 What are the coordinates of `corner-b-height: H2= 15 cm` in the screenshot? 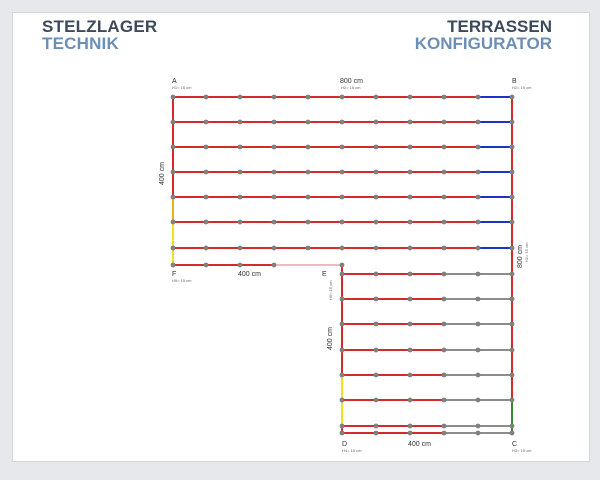 It's located at (522, 87).